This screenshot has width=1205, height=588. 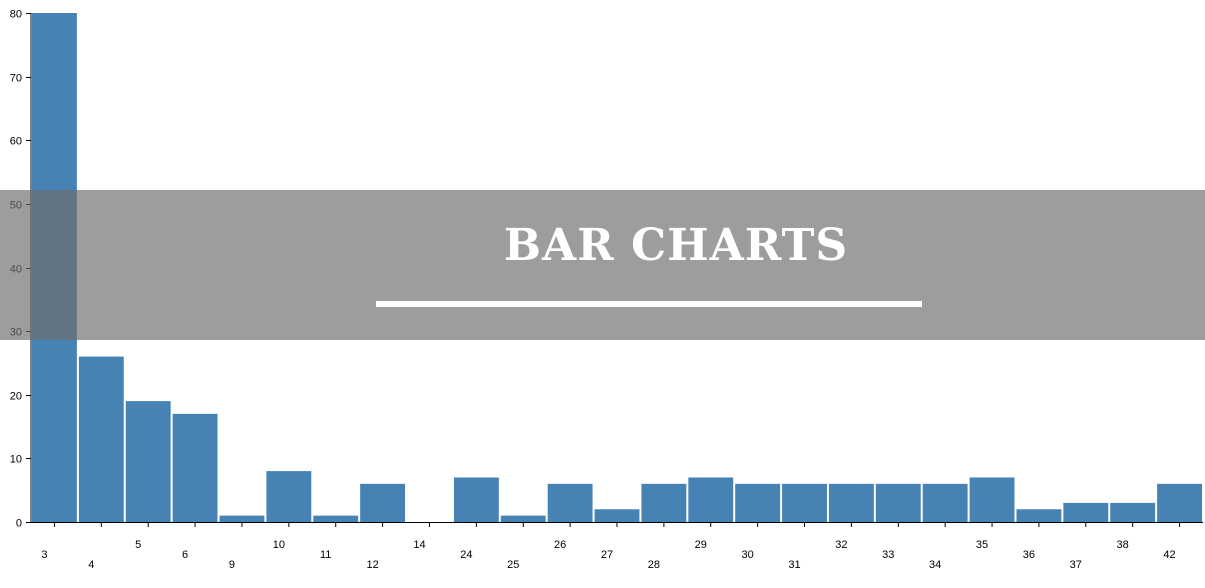 What do you see at coordinates (1029, 555) in the screenshot?
I see `x-tick-label: 36` at bounding box center [1029, 555].